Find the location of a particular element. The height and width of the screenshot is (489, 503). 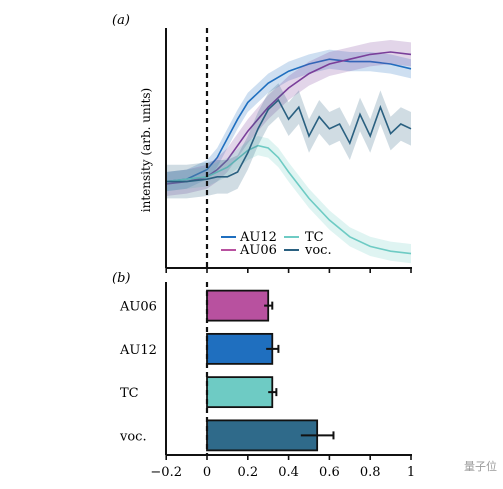

category-label: AU06 is located at coordinates (138, 307).